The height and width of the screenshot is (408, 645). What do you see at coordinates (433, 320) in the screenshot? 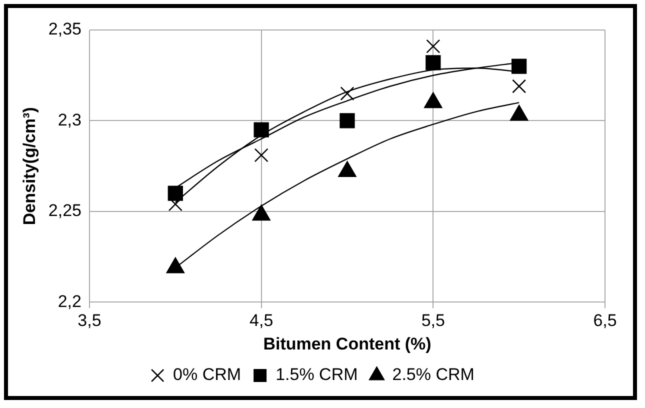
I see `x-tick-label: 5,5` at bounding box center [433, 320].